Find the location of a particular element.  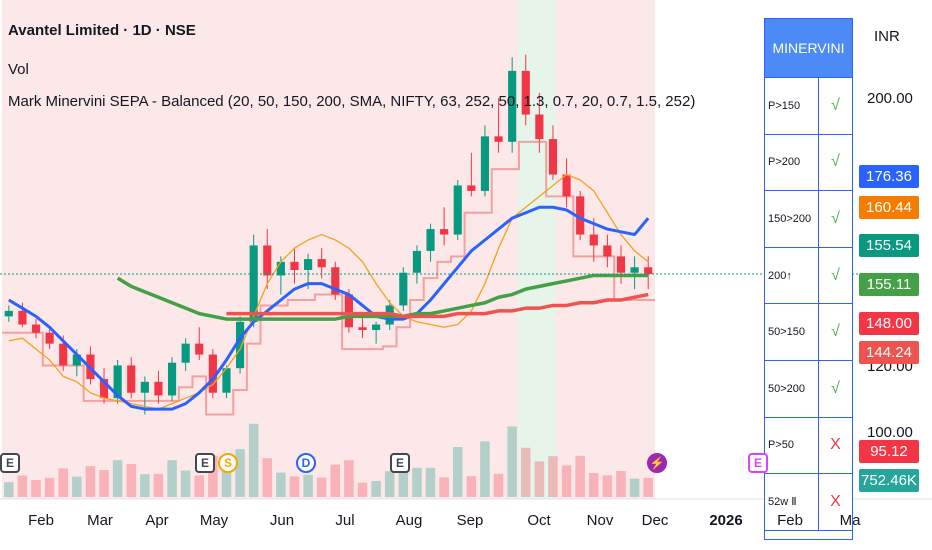

minervini-row: P>50 X is located at coordinates (808, 446).